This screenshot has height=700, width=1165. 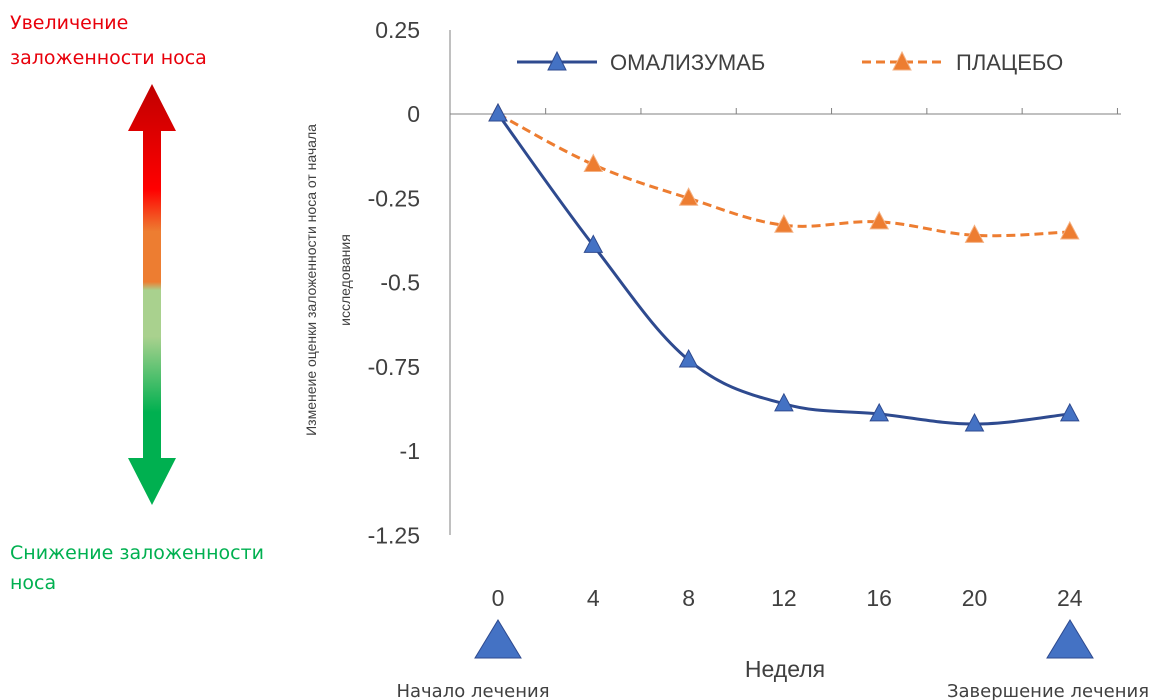 I want to click on treatment-start-marker-icon, so click(x=498, y=639).